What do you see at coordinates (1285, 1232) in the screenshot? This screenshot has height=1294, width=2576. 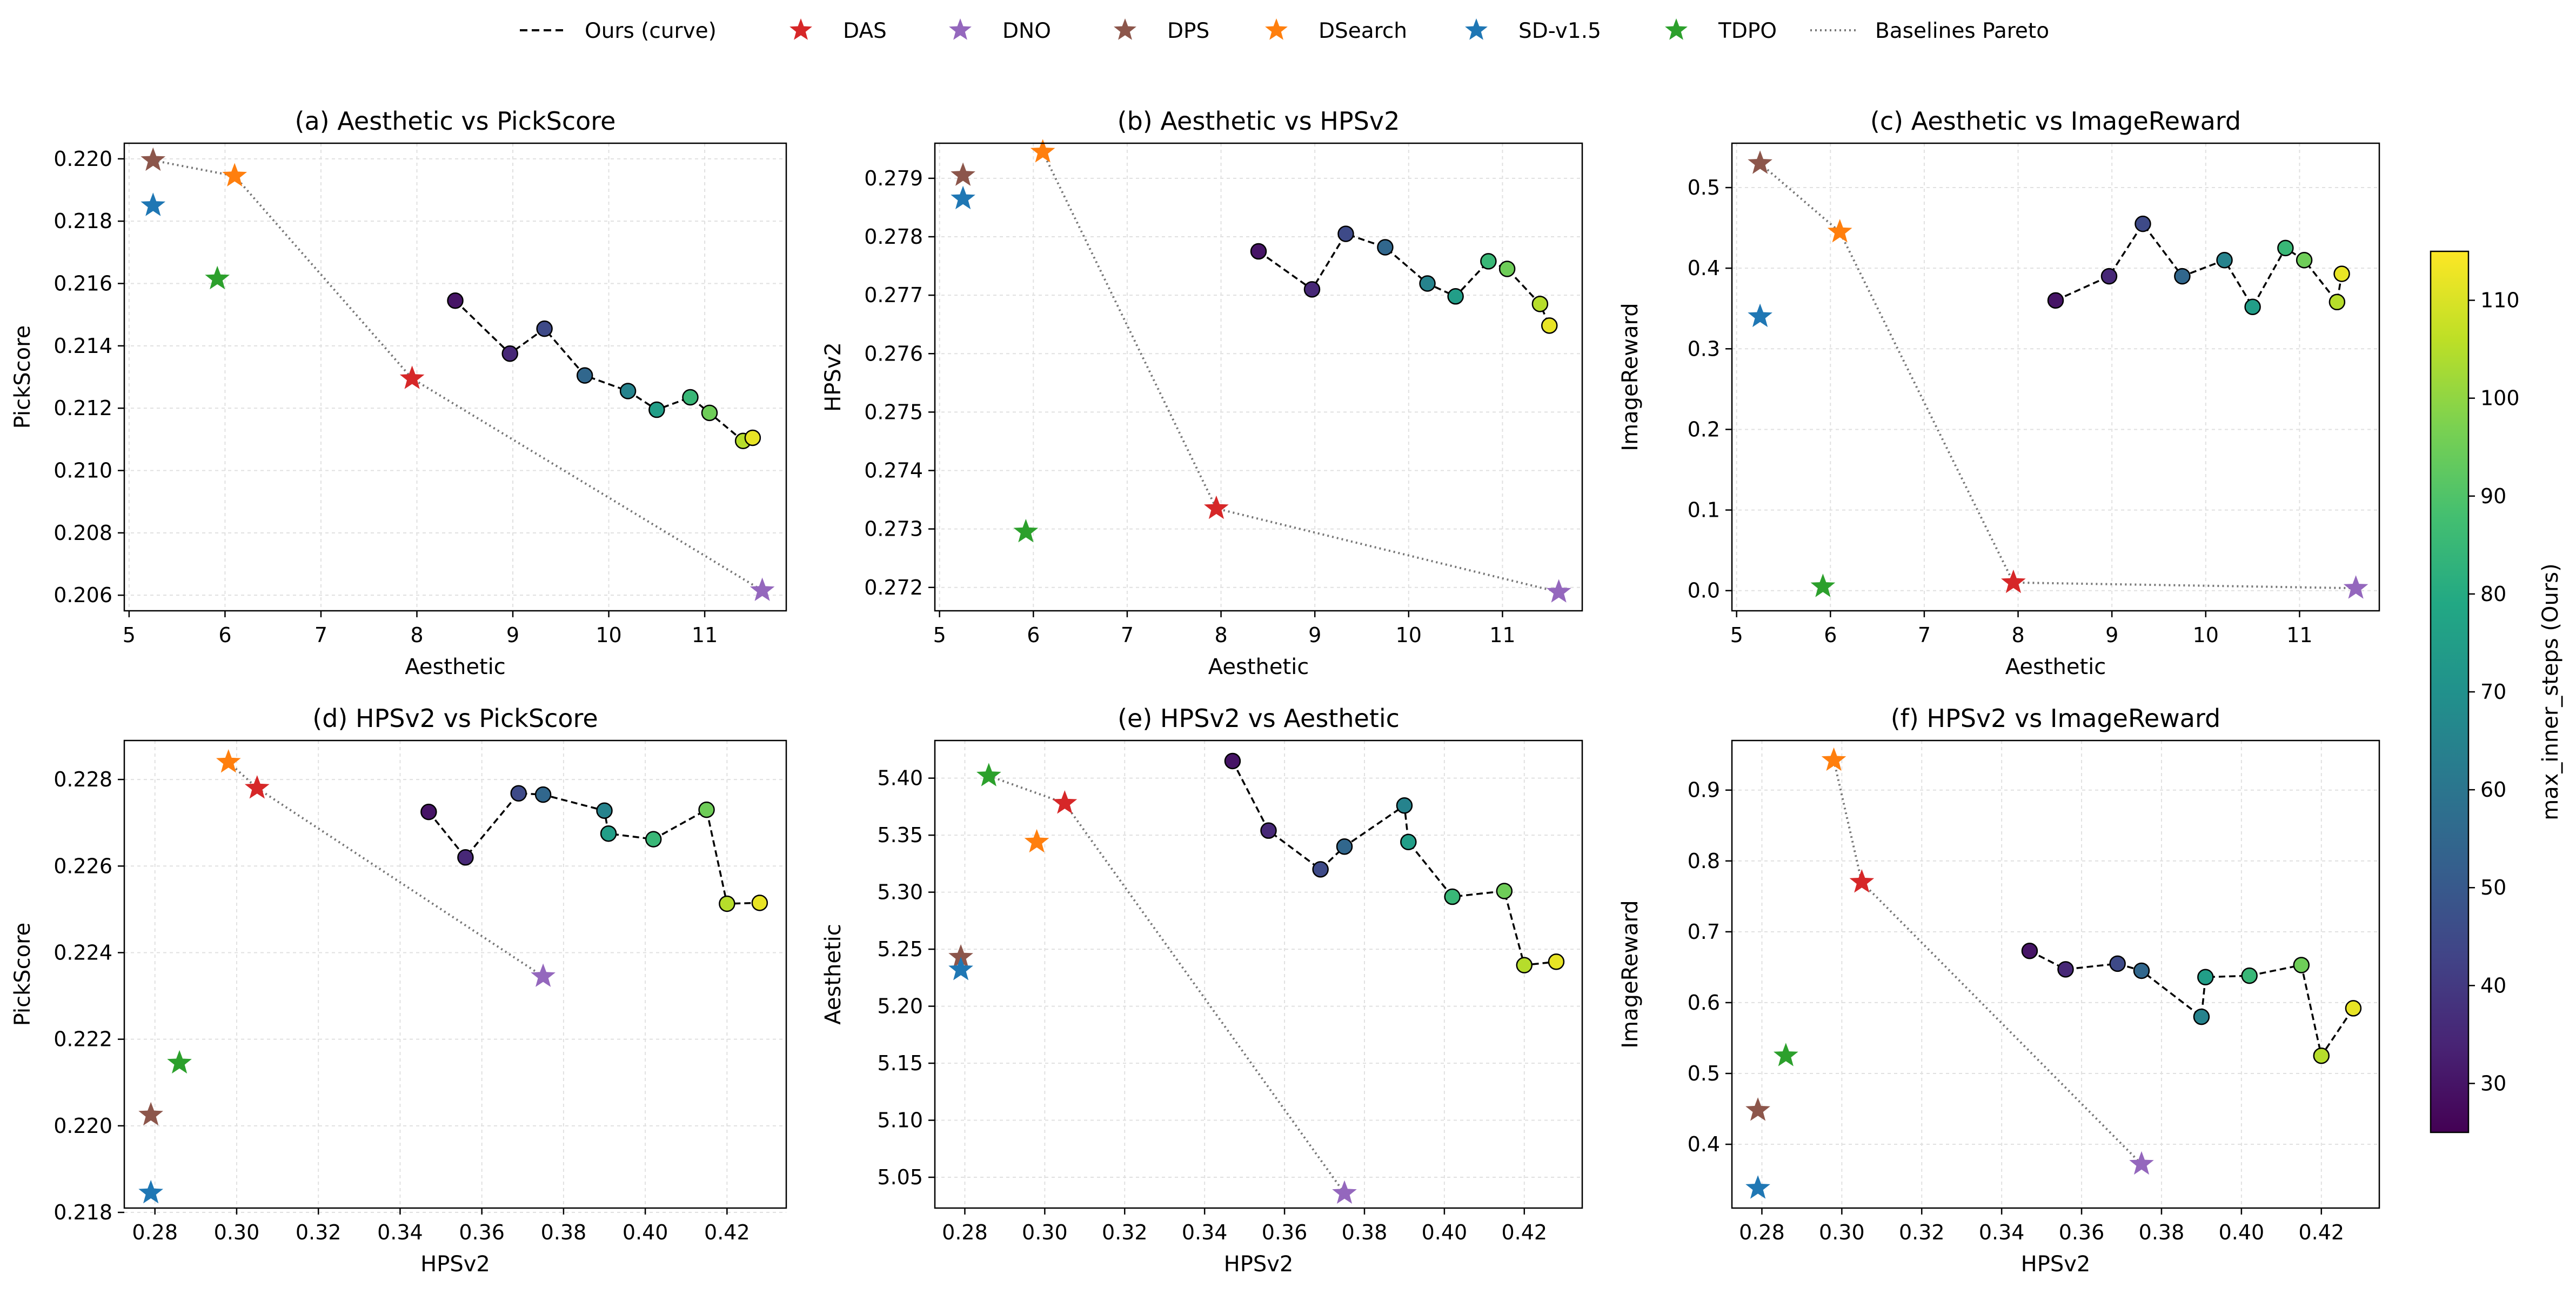 I see `x-tick-label: 0.36` at bounding box center [1285, 1232].